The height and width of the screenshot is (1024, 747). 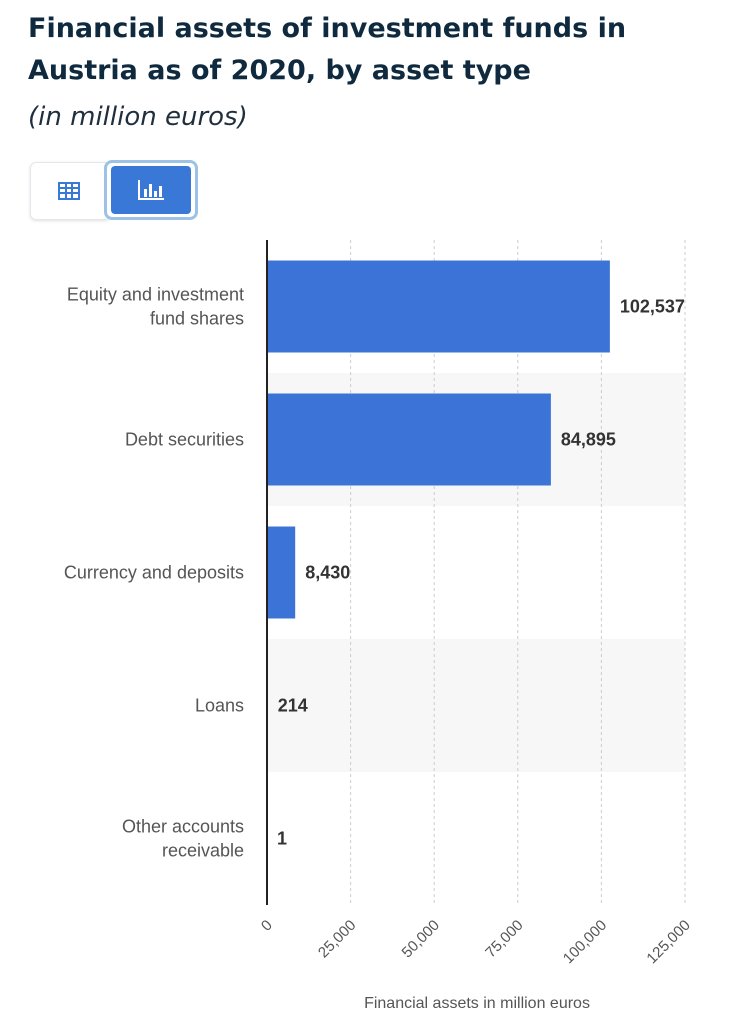 What do you see at coordinates (282, 839) in the screenshot?
I see `bar-value-label: 1` at bounding box center [282, 839].